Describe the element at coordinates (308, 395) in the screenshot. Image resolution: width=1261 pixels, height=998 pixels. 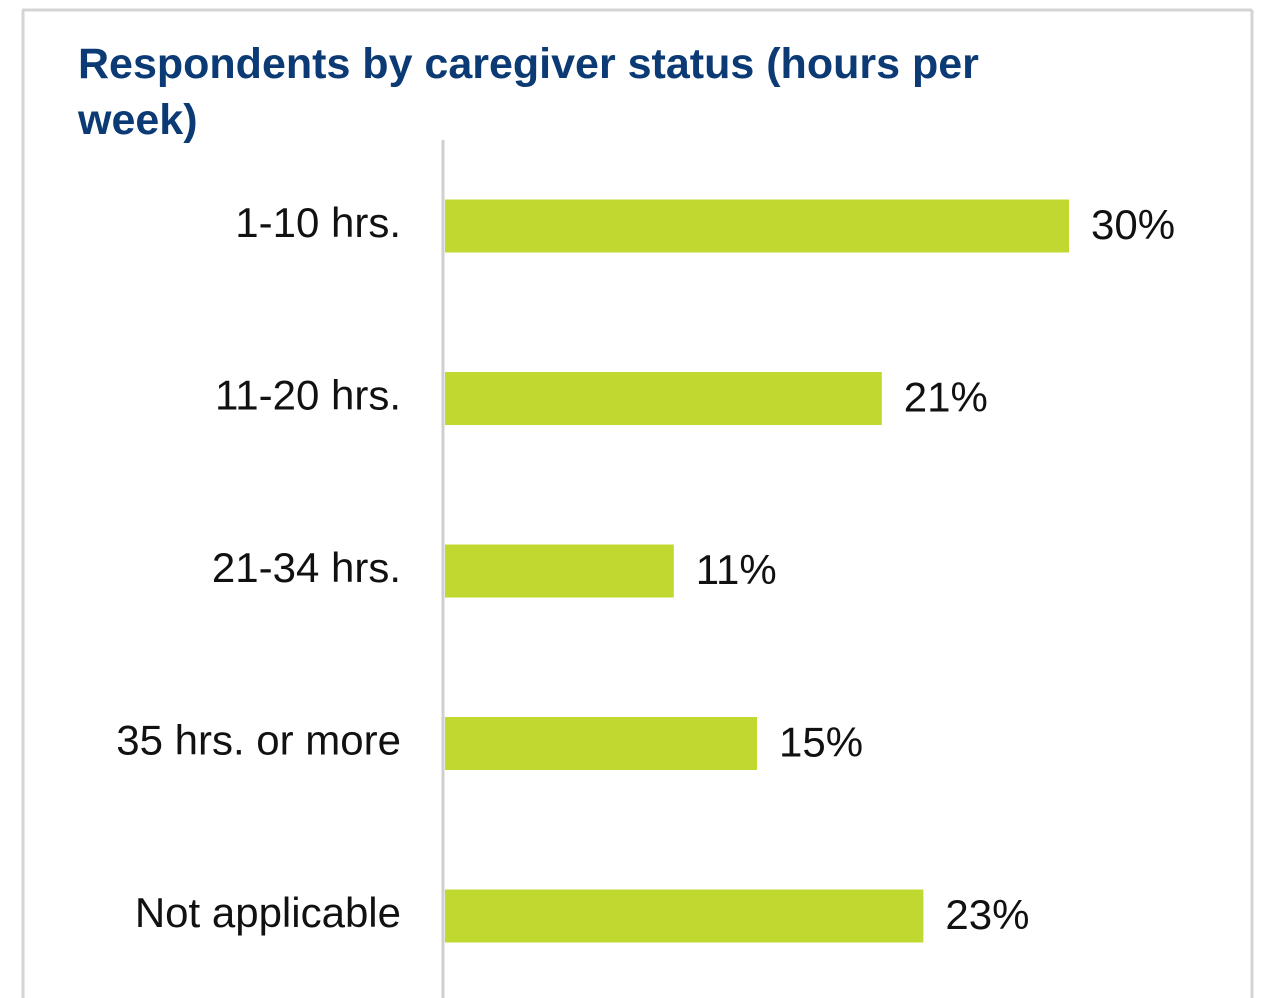
I see `category-label: 11-20 hrs.` at that location.